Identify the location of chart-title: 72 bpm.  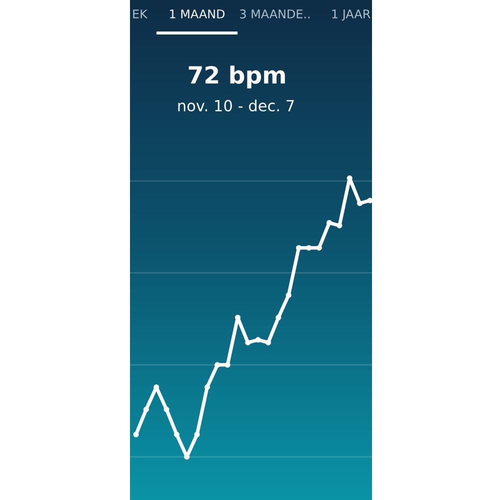
(236, 77).